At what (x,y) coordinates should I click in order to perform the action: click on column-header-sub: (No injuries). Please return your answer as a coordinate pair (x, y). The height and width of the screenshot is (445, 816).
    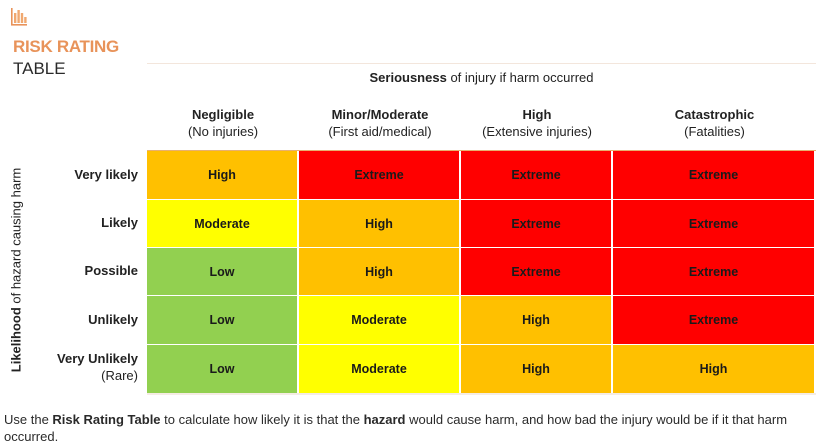
    Looking at the image, I should click on (223, 131).